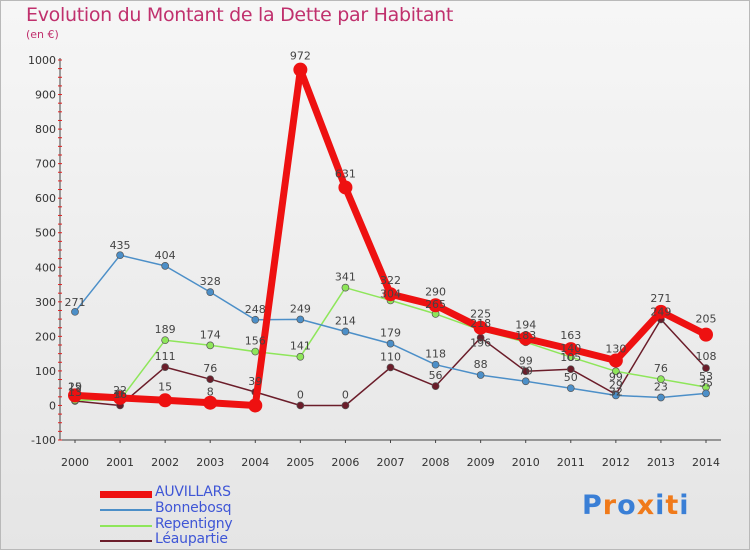 The image size is (750, 550). Describe the element at coordinates (661, 462) in the screenshot. I see `x-tick-label: 2013` at that location.